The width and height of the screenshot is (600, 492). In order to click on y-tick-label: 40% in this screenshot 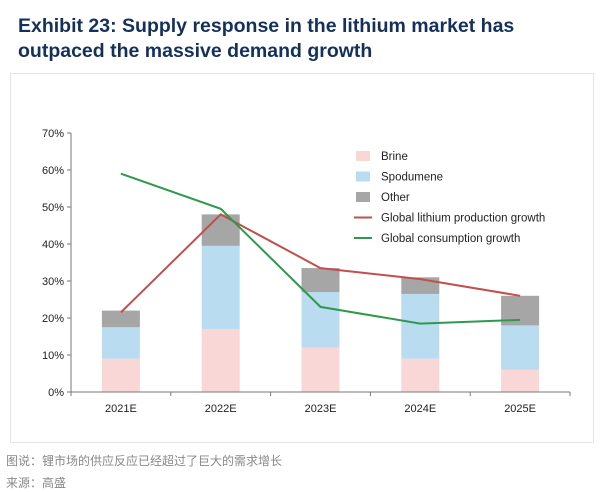, I will do `click(53, 245)`.